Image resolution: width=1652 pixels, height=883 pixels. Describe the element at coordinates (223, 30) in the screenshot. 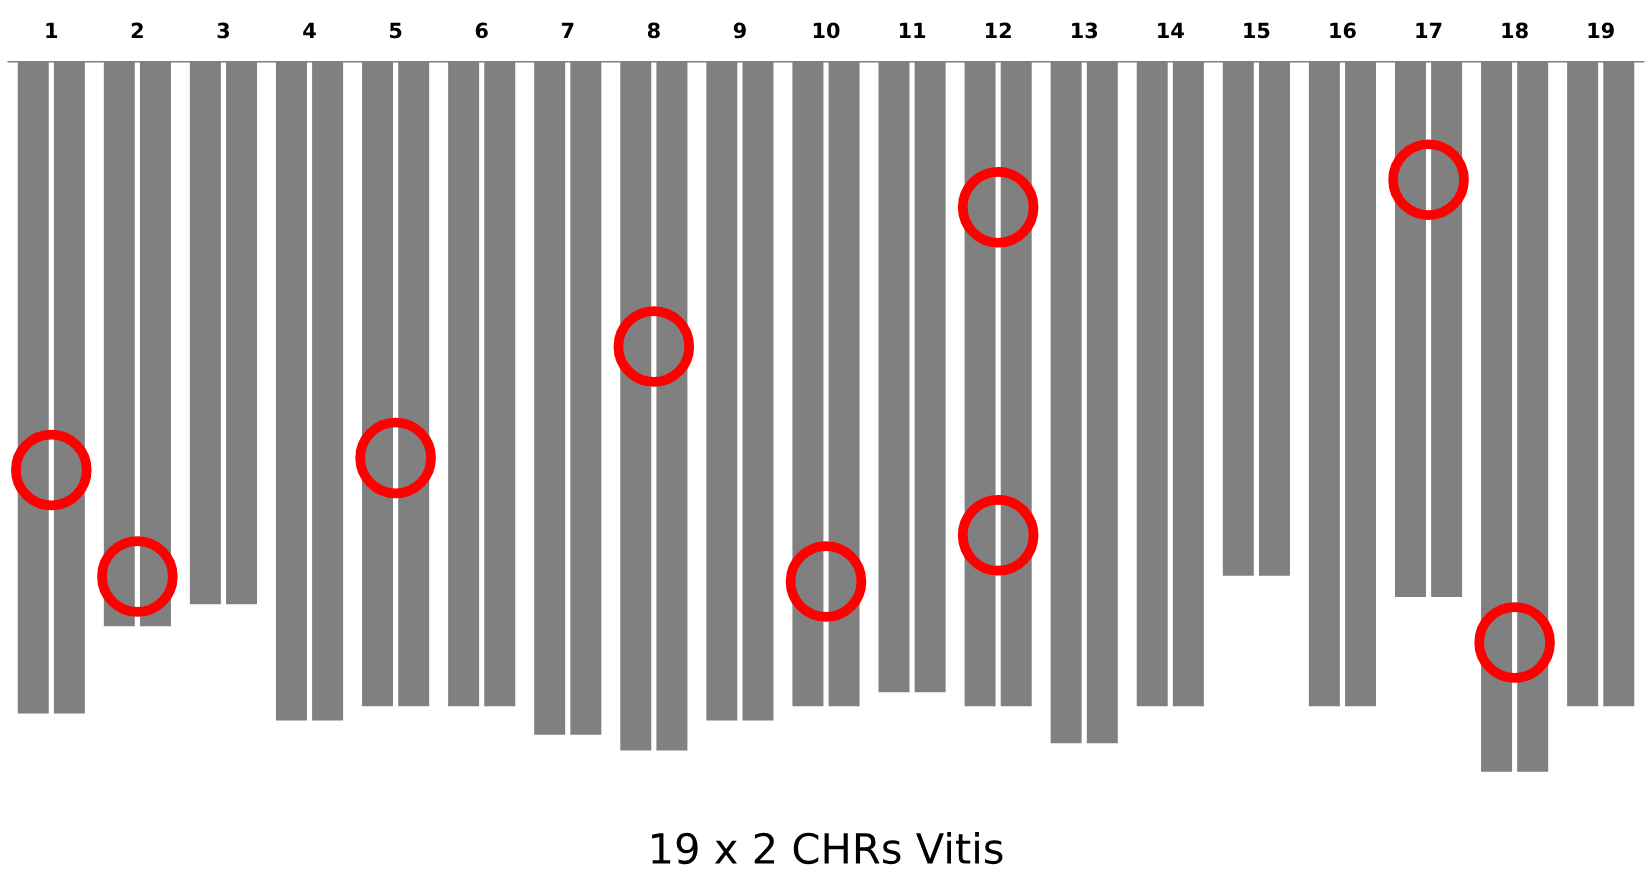

I see `x-tick-label: 3` at that location.